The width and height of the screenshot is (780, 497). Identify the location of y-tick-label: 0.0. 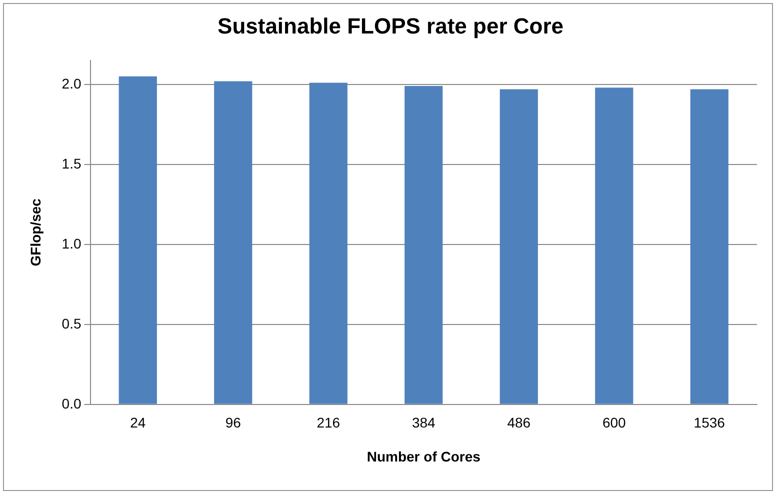
(72, 403).